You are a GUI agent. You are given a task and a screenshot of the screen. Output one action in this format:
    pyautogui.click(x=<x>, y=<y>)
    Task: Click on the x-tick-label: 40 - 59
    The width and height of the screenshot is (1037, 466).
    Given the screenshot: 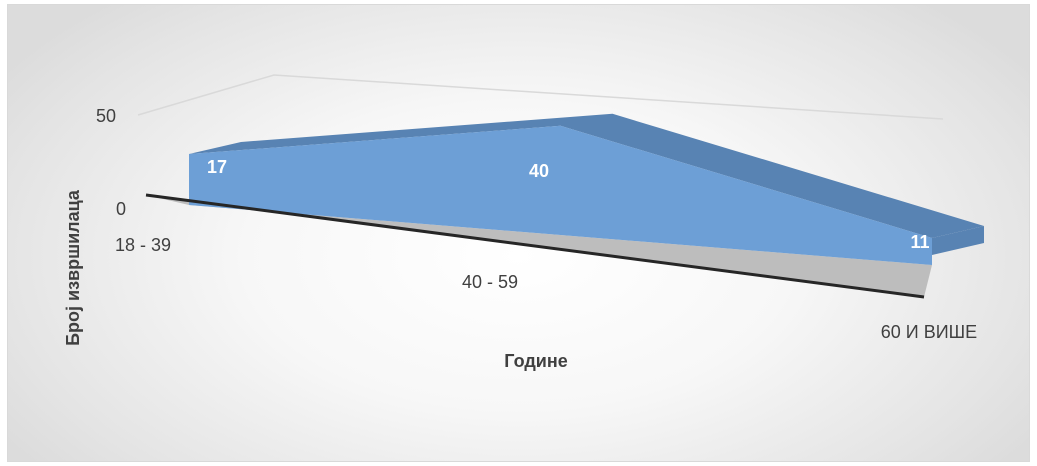 What is the action you would take?
    pyautogui.click(x=490, y=282)
    